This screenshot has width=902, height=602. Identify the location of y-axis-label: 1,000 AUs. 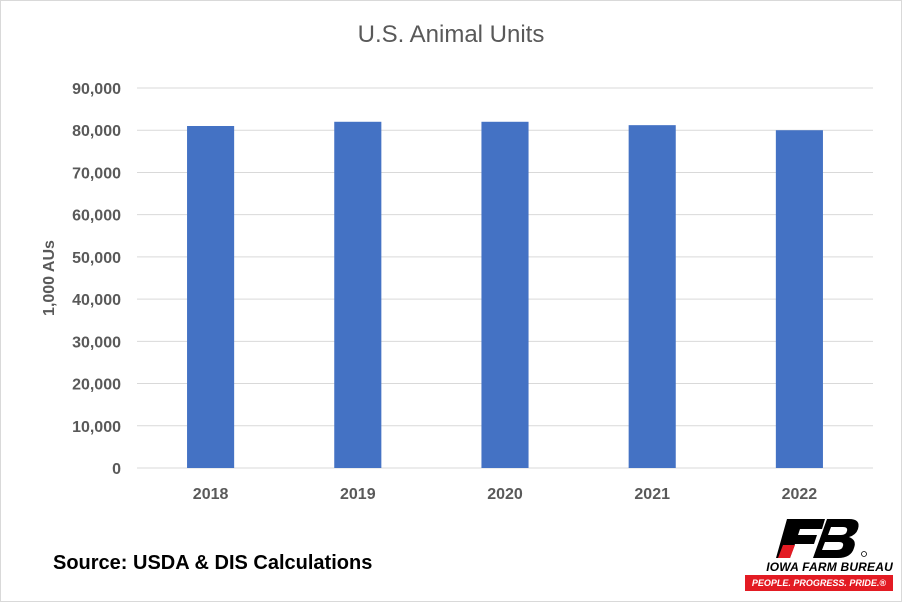
(49, 278).